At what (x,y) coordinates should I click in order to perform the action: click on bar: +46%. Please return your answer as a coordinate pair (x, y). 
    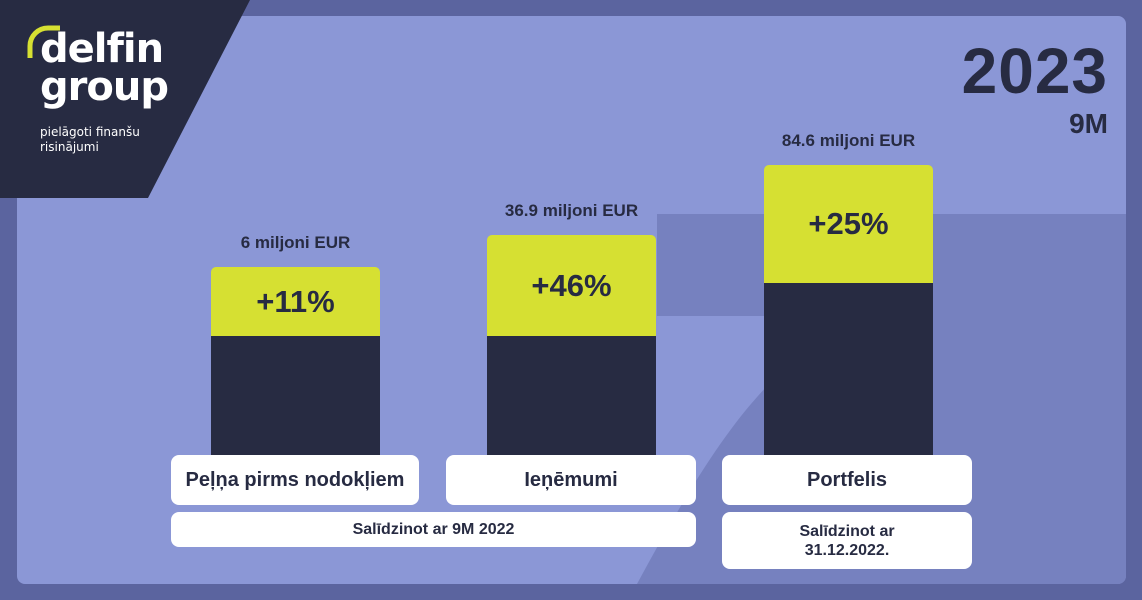
    Looking at the image, I should click on (571, 345).